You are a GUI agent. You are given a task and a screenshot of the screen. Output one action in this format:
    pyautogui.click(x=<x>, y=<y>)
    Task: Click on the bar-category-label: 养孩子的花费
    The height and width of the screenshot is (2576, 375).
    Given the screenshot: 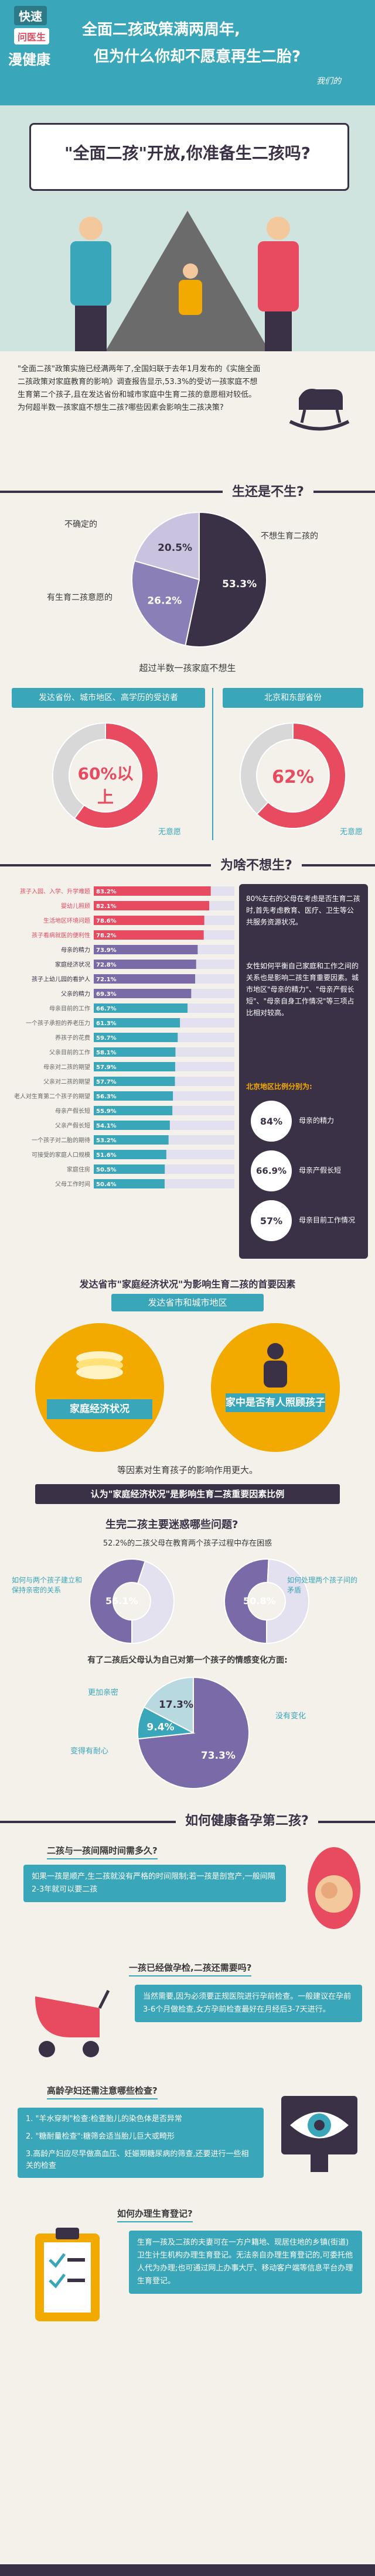 What is the action you would take?
    pyautogui.click(x=72, y=1038)
    